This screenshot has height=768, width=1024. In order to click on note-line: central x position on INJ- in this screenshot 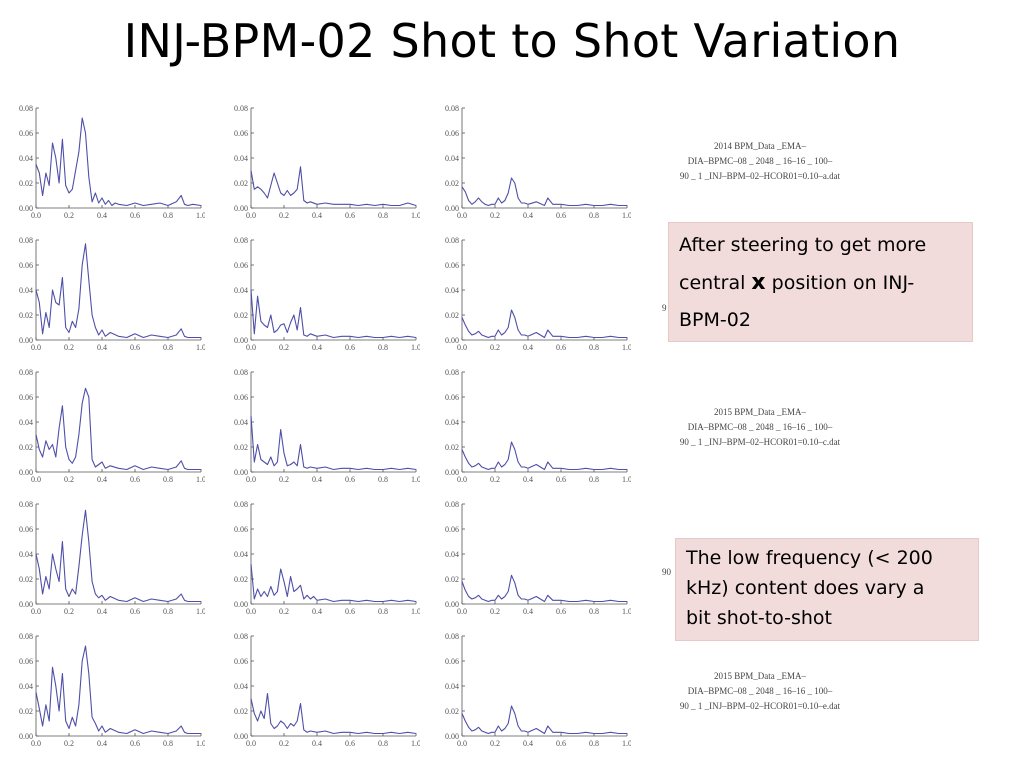, I will do `click(820, 283)`.